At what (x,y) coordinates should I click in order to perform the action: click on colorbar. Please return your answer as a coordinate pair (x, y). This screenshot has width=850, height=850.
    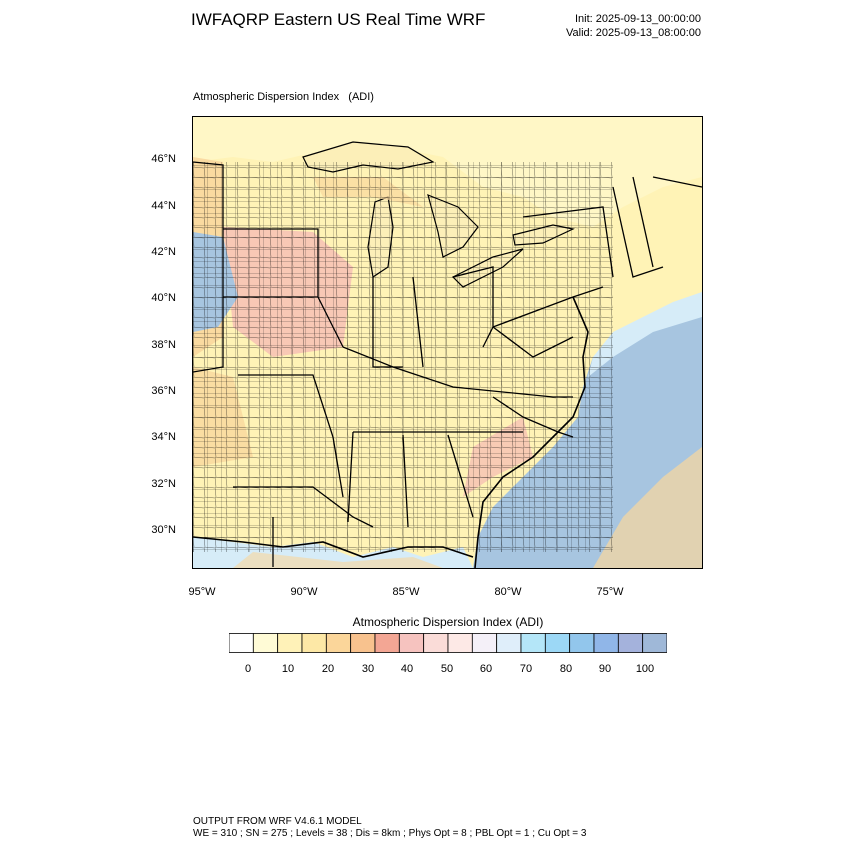
    Looking at the image, I should click on (448, 643).